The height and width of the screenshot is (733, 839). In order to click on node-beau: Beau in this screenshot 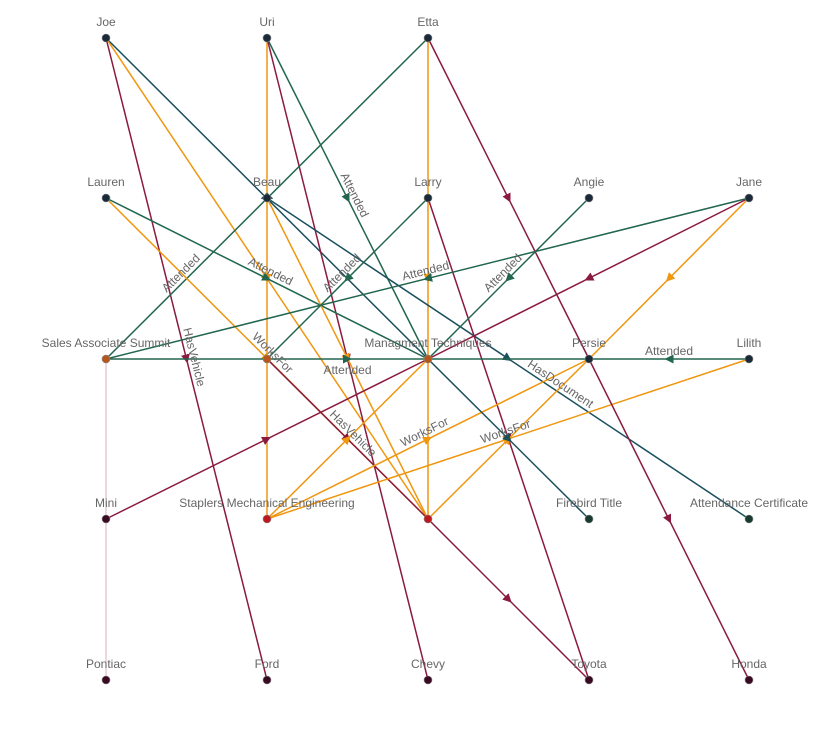, I will do `click(267, 189)`.